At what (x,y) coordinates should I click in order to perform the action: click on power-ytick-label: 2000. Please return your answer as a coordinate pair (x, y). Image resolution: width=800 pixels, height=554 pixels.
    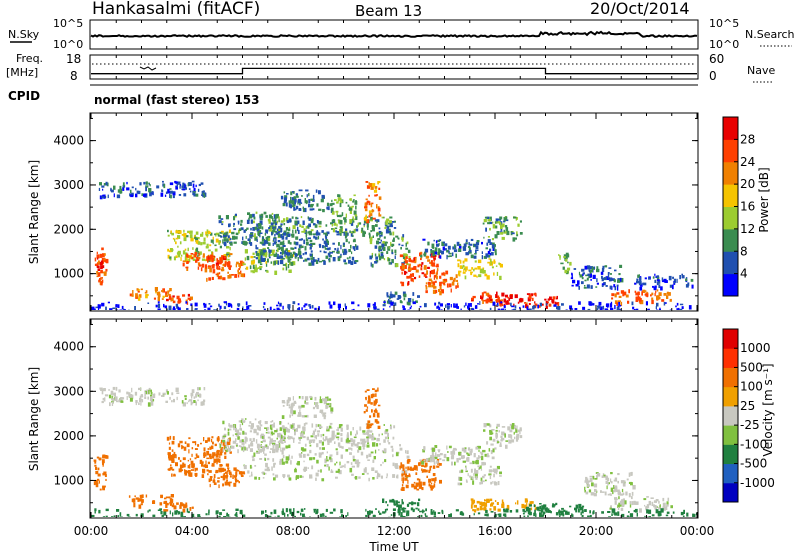
    Looking at the image, I should click on (68, 229).